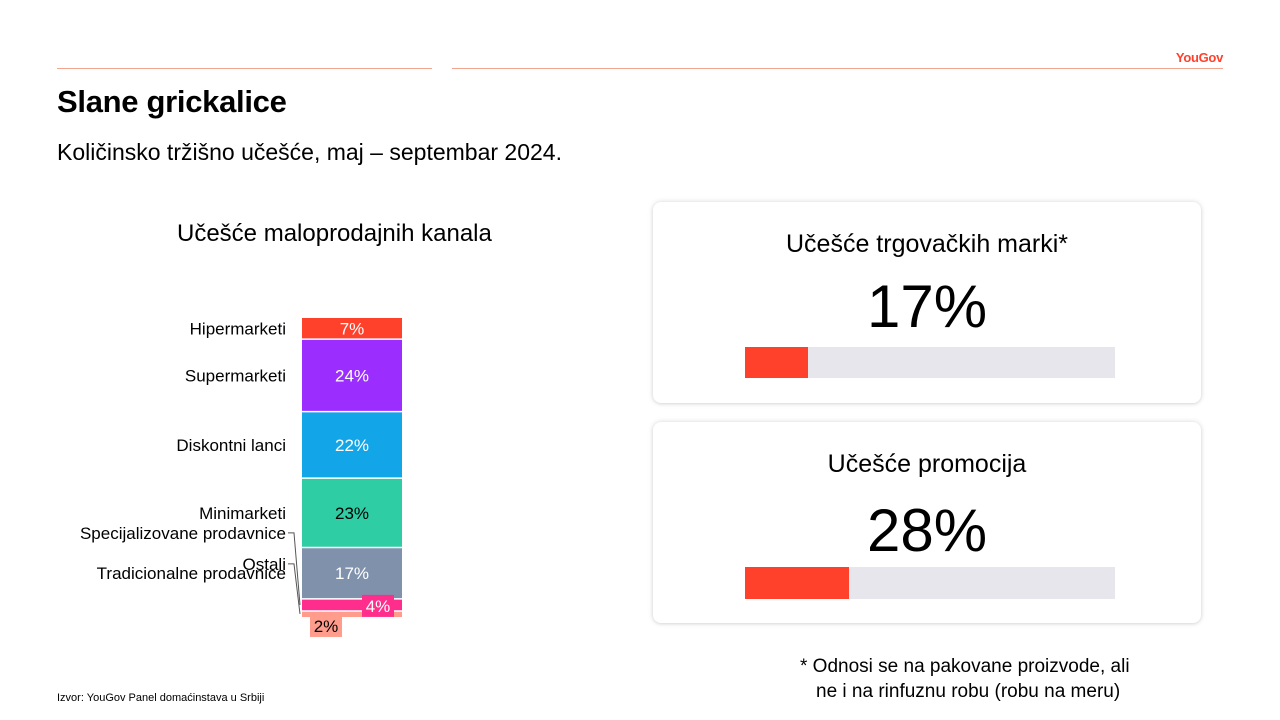 Image resolution: width=1280 pixels, height=720 pixels. I want to click on header-rule-left, so click(244, 68).